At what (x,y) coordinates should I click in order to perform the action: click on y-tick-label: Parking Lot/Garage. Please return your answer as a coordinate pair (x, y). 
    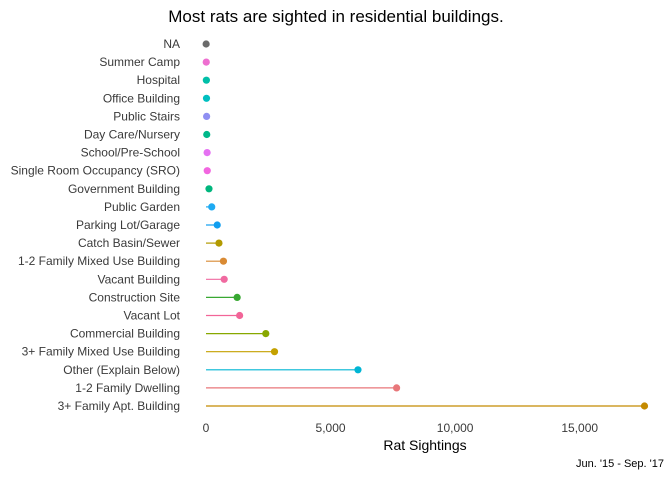
    Looking at the image, I should click on (128, 225).